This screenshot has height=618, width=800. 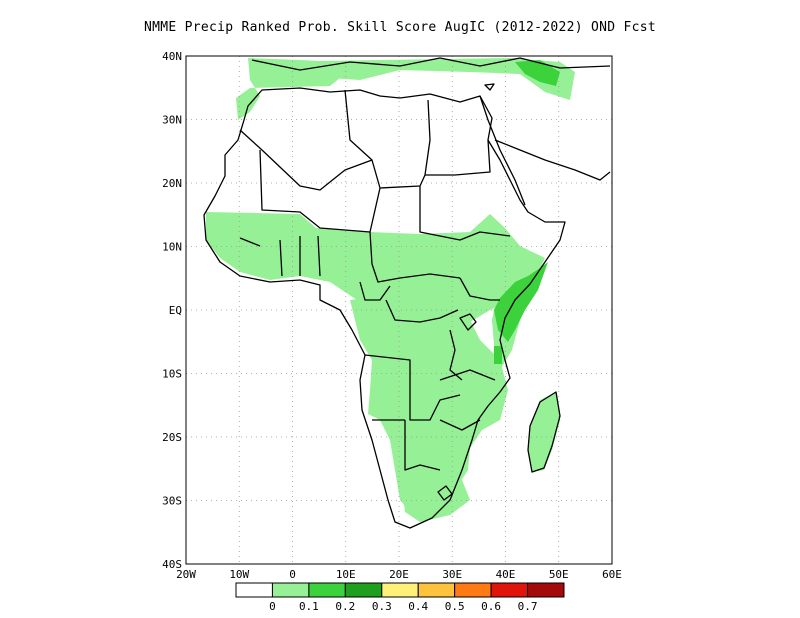 I want to click on lat-tick-label: 20N, so click(x=172, y=183).